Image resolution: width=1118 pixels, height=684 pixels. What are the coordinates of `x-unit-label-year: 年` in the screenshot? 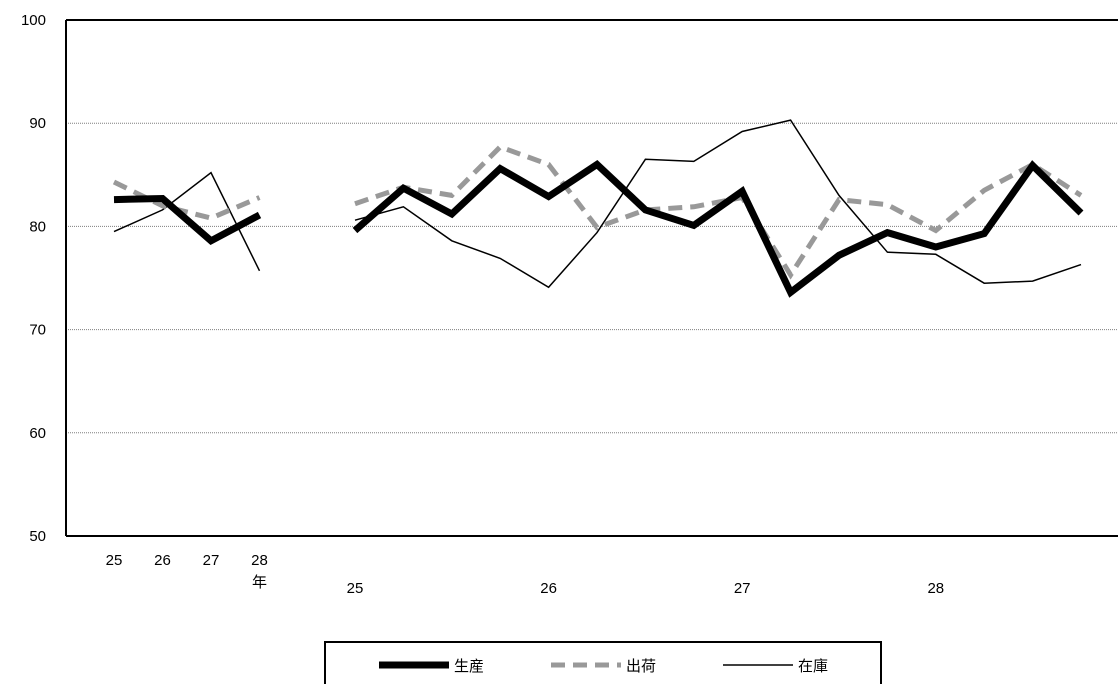 It's located at (259, 582).